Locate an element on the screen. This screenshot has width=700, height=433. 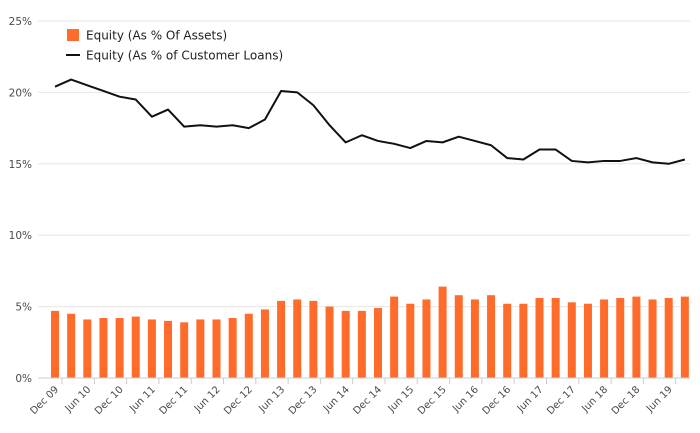
x-tick-label: Dec 14 is located at coordinates (367, 400).